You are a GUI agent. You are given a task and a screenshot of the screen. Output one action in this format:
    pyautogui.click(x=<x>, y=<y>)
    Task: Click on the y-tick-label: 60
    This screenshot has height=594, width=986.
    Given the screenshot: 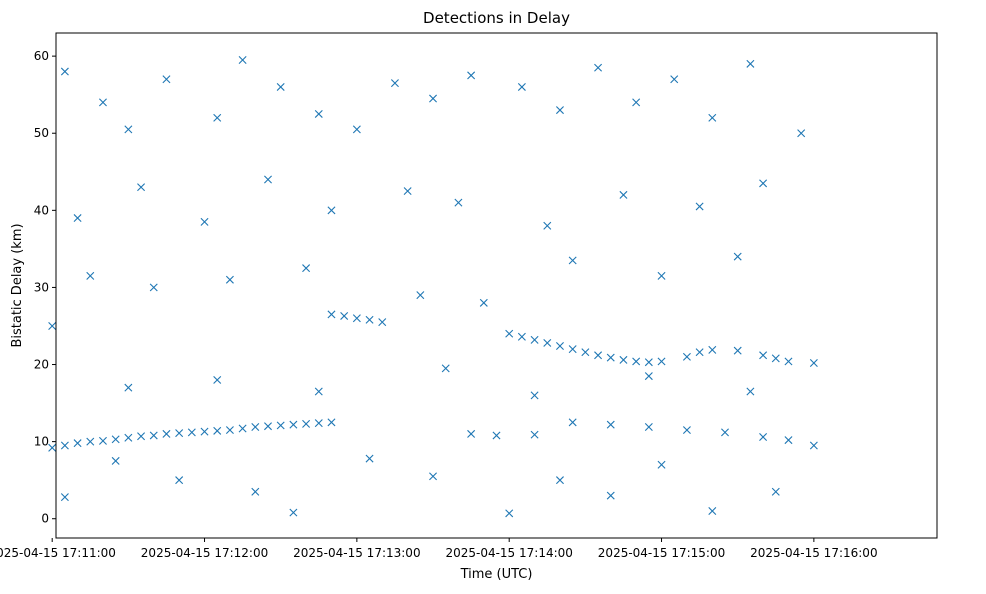 What is the action you would take?
    pyautogui.click(x=41, y=56)
    